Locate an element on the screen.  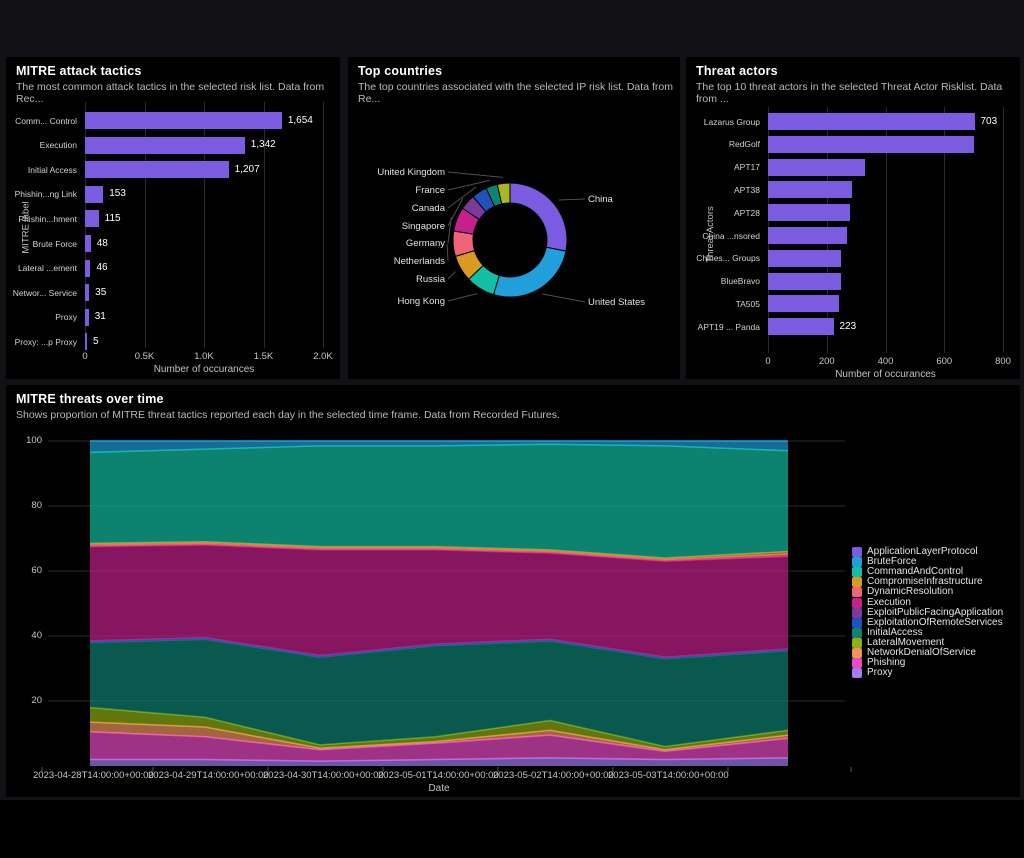
bar-category-label: Proxy is located at coordinates (66, 317).